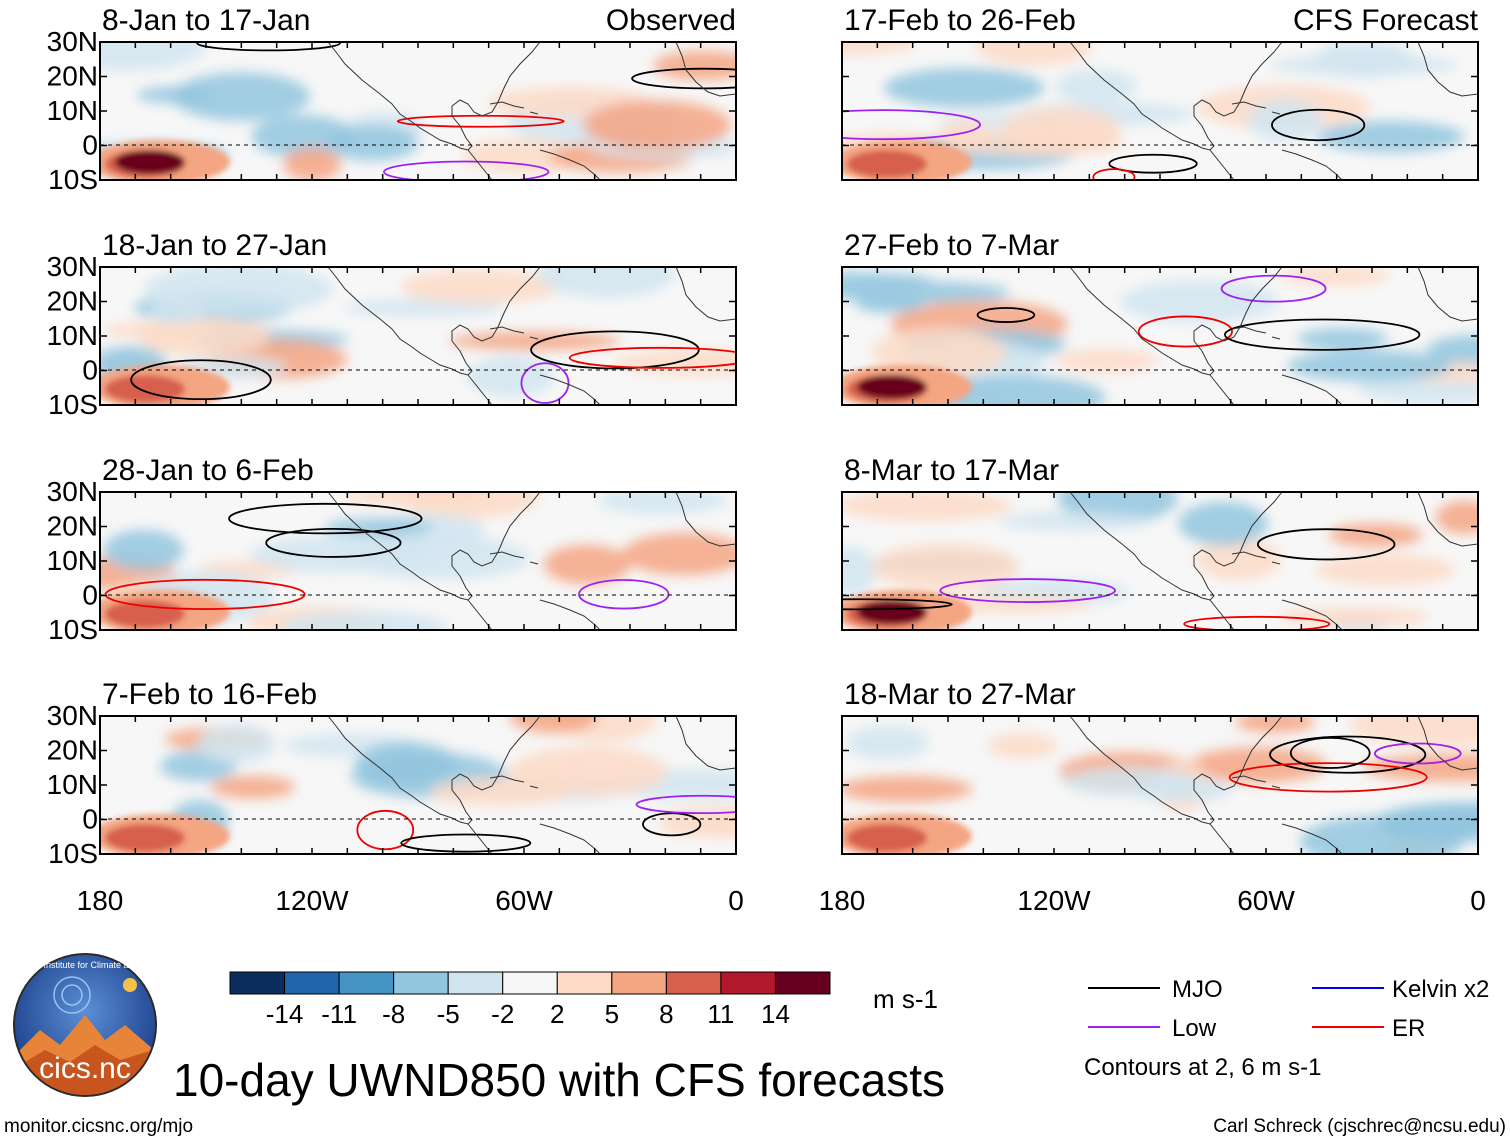 The width and height of the screenshot is (1510, 1142). What do you see at coordinates (1408, 1028) in the screenshot?
I see `legend-er-label: ER` at bounding box center [1408, 1028].